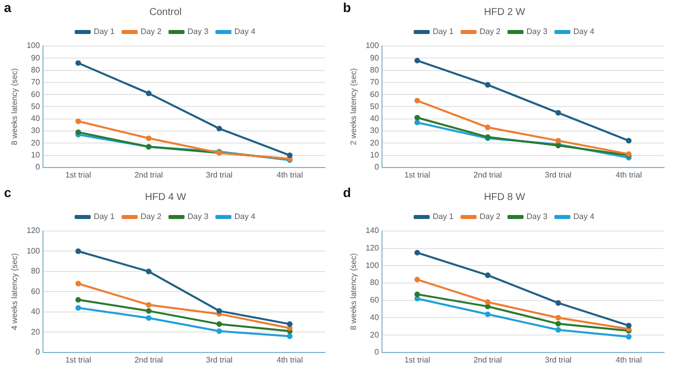  I want to click on chart-title: HFD 2 W, so click(505, 12).